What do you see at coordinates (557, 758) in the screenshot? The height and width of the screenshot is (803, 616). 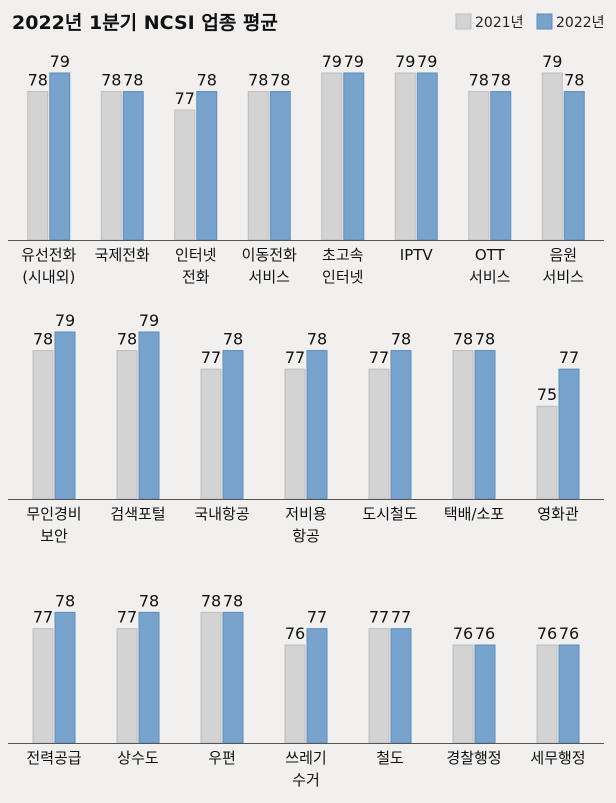 I see `category-label: 세무행정` at bounding box center [557, 758].